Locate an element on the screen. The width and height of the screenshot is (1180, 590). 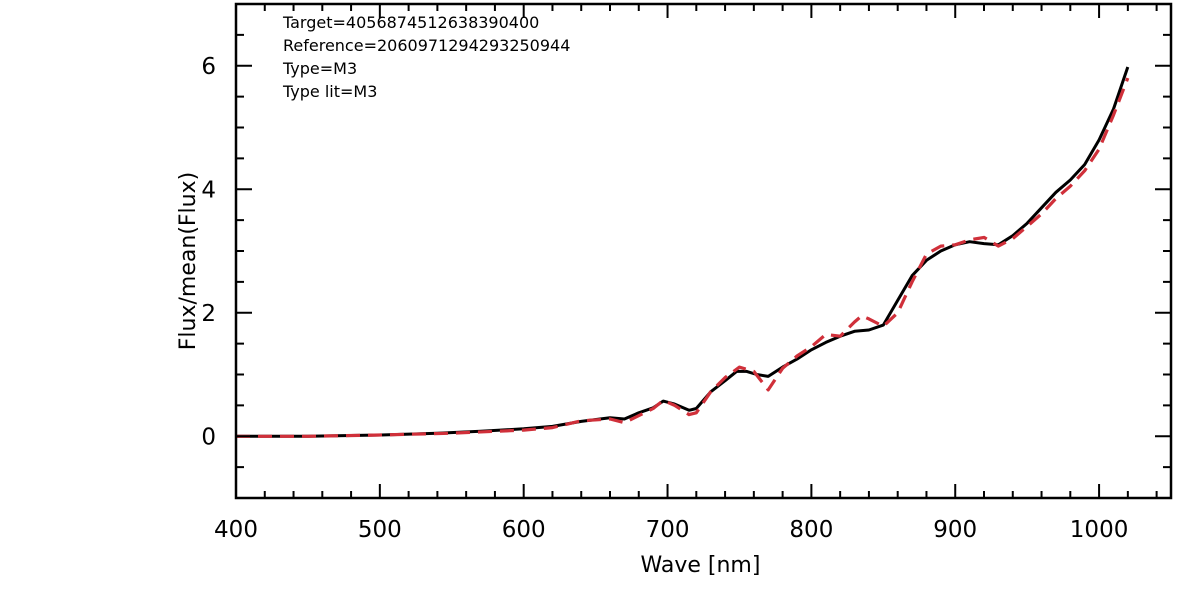
x-tick-label: 900 is located at coordinates (955, 530).